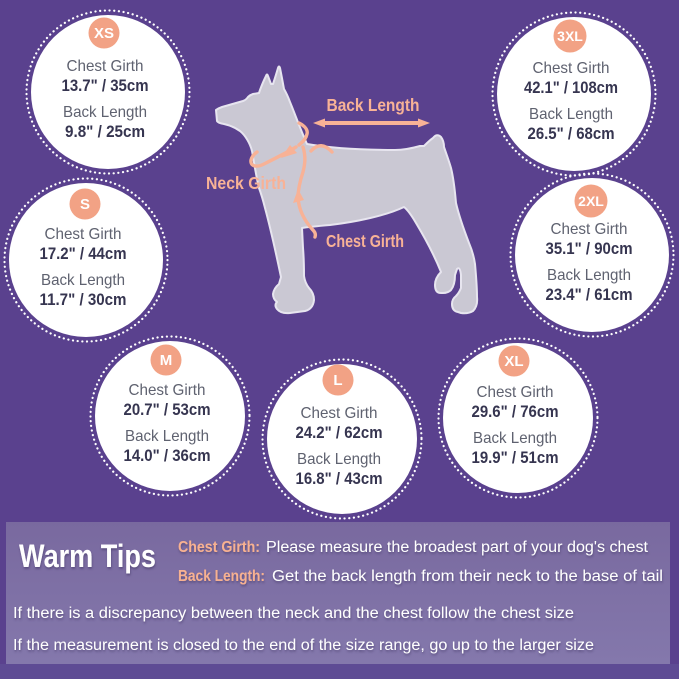  What do you see at coordinates (589, 294) in the screenshot?
I see `svg-text: 23.4" / 61cm` at bounding box center [589, 294].